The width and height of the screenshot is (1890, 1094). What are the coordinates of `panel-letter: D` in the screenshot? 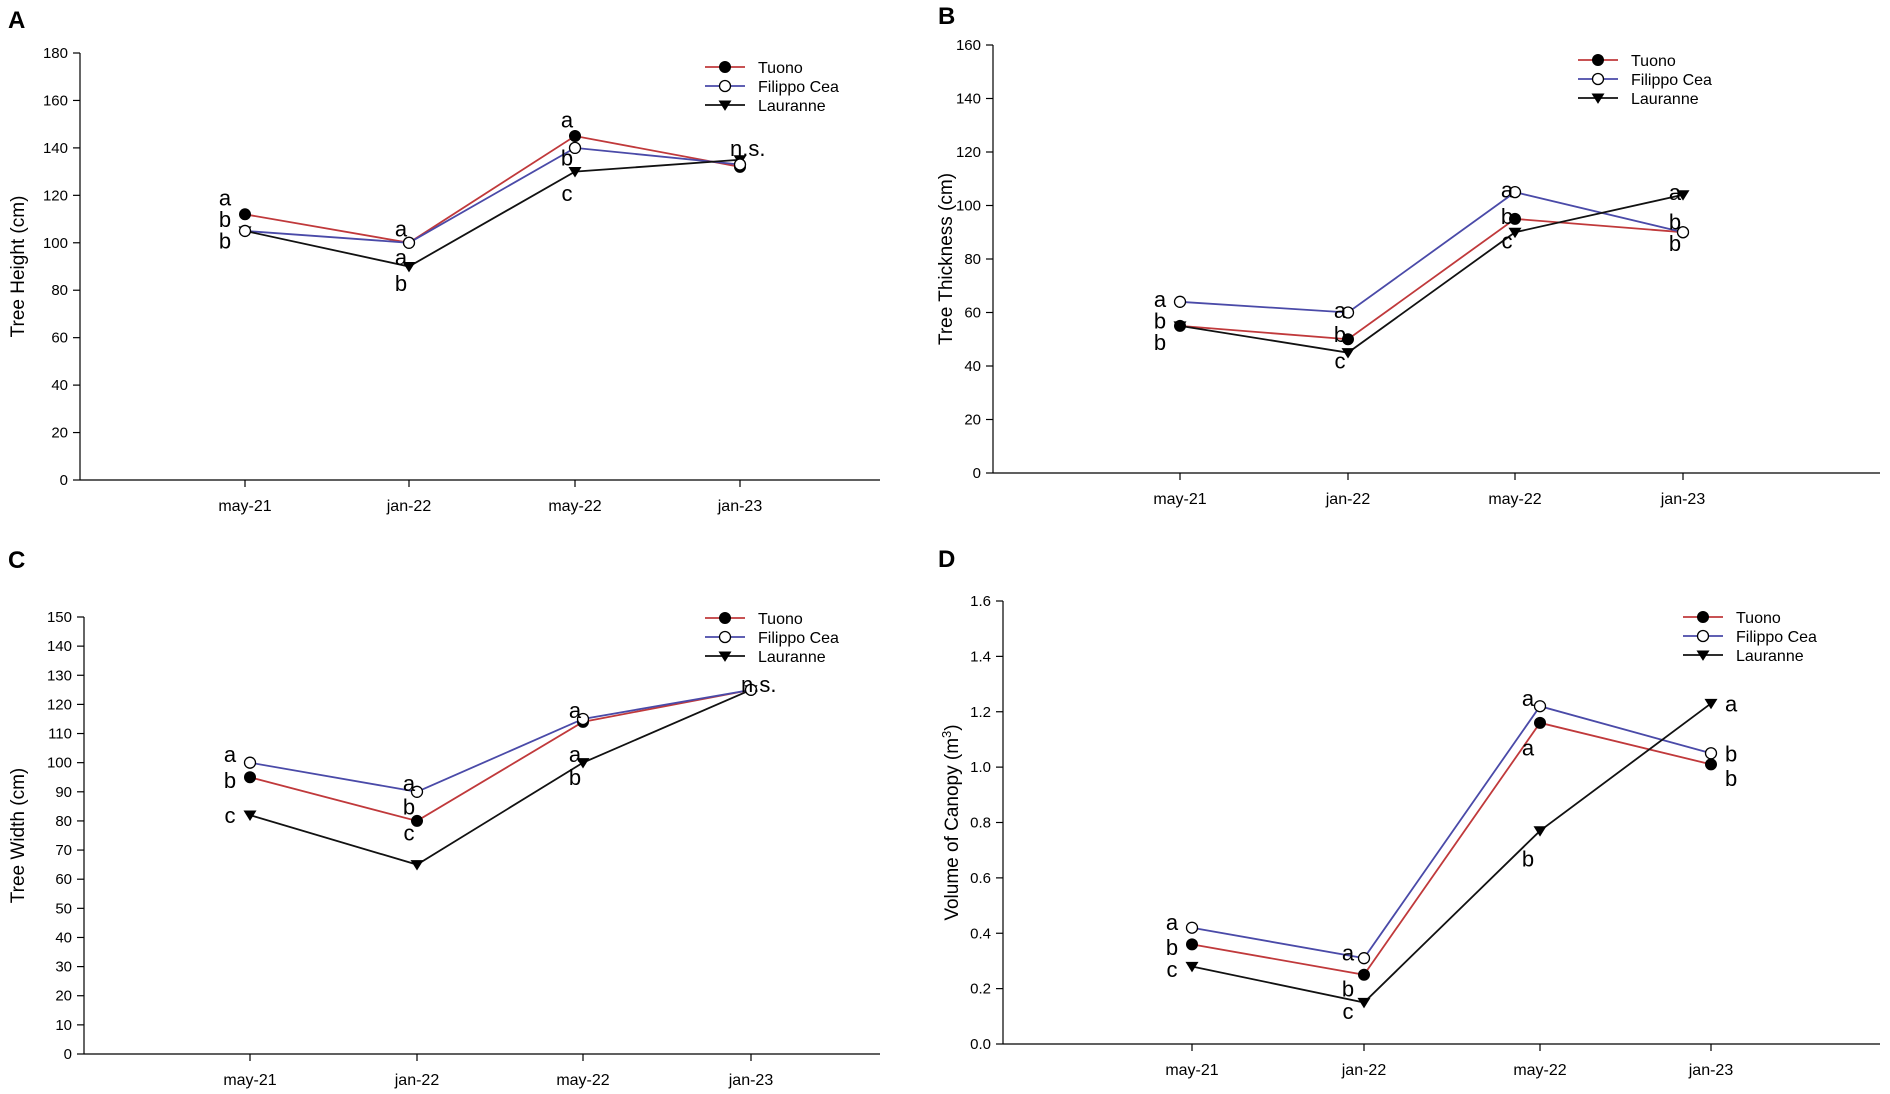 It's located at (946, 559).